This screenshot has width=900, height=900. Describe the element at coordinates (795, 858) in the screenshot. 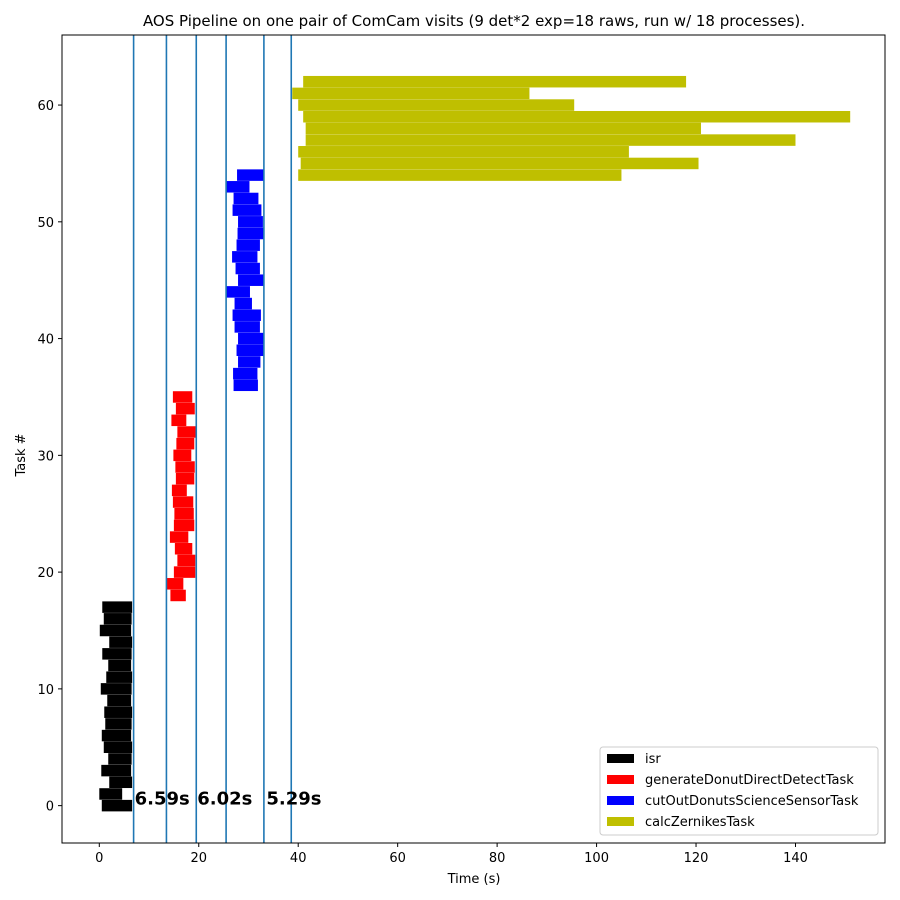

I see `x-tick-label: 140` at that location.